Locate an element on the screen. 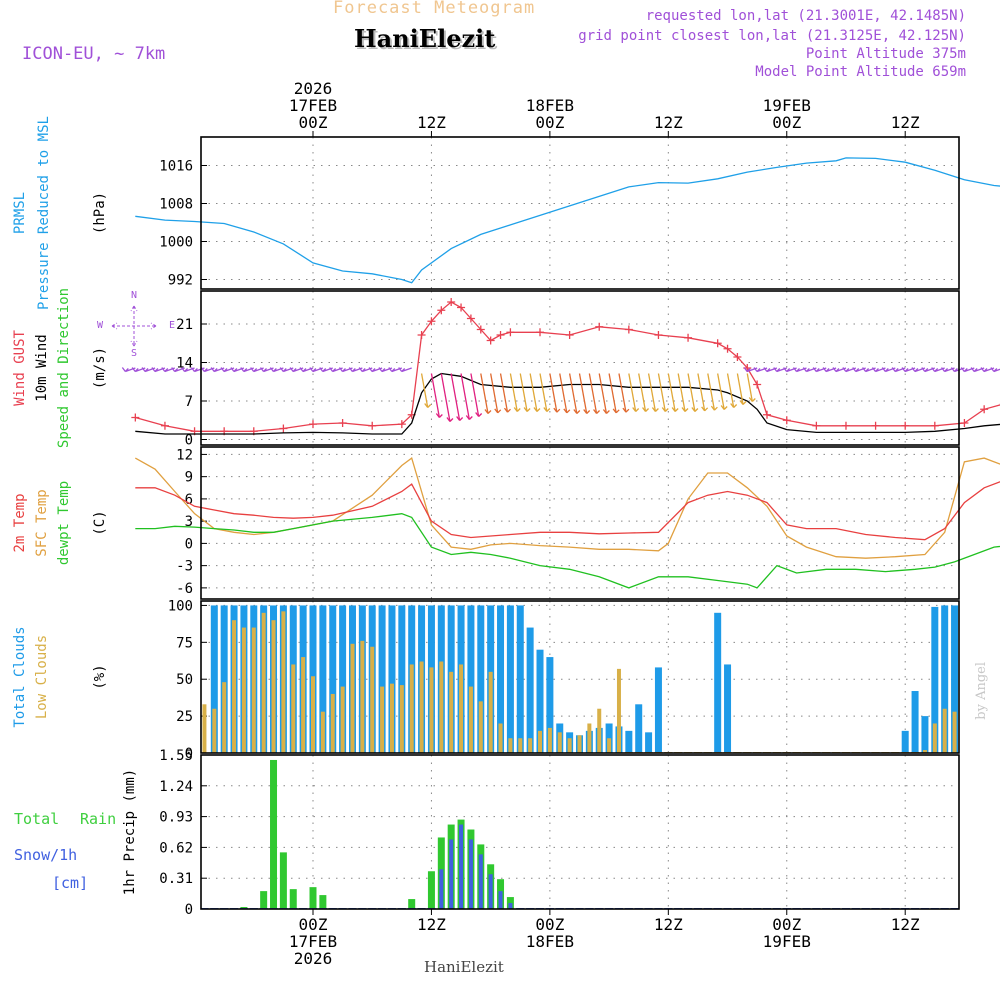 This screenshot has height=1000, width=1000. bottom-time-label: 12Z is located at coordinates (905, 924).